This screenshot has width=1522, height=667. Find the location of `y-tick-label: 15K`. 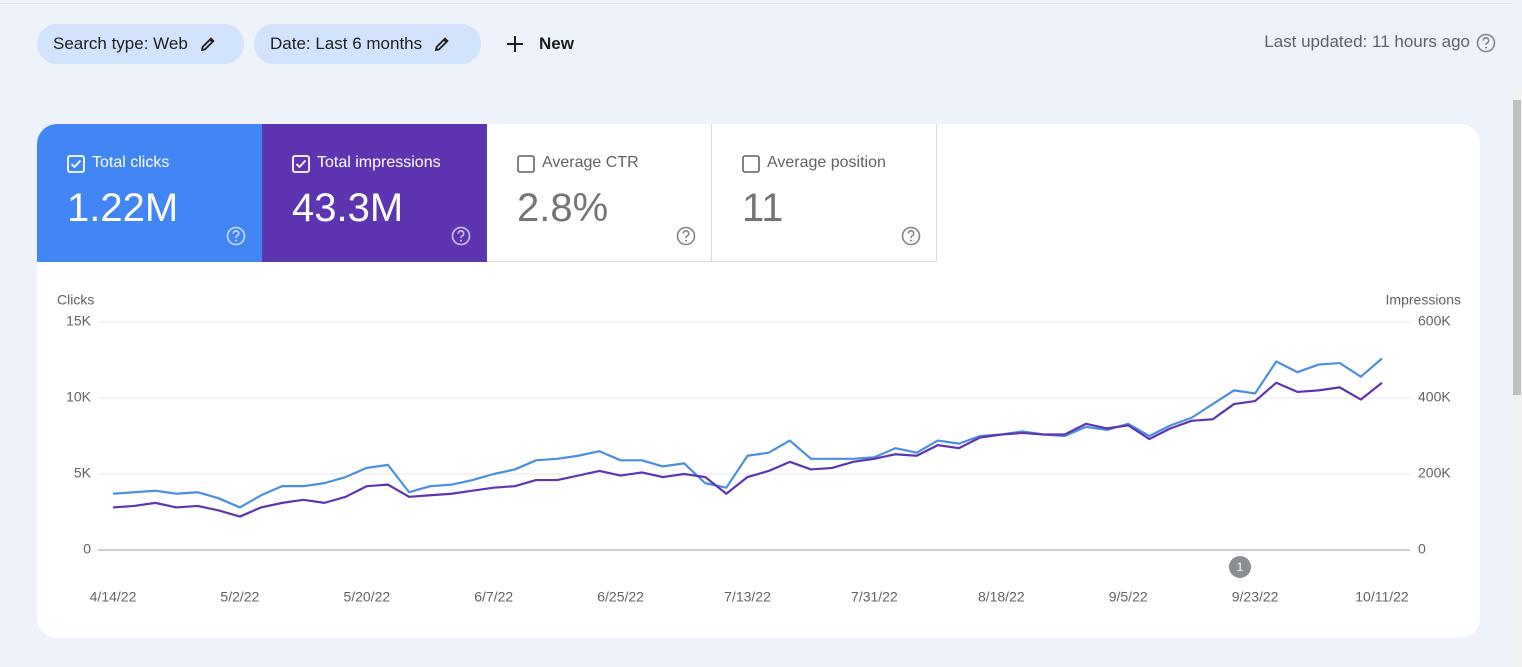

y-tick-label: 15K is located at coordinates (79, 321).